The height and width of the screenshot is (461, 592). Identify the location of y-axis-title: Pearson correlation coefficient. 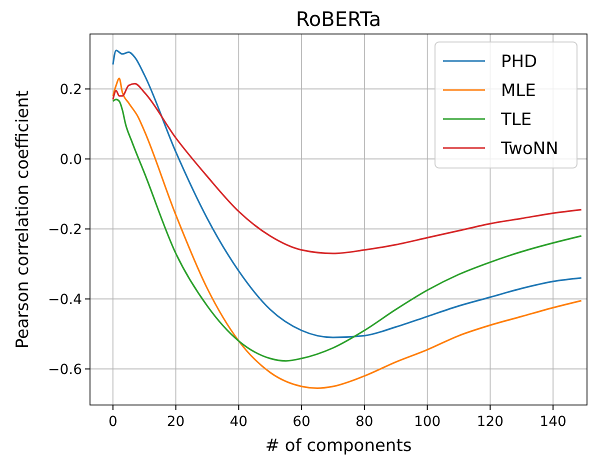
(23, 219).